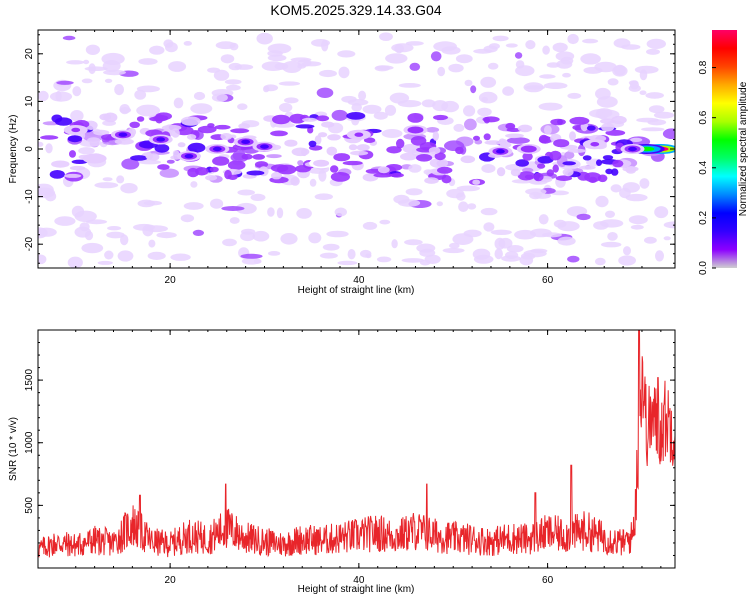 The width and height of the screenshot is (750, 600). What do you see at coordinates (703, 117) in the screenshot?
I see `colorbar-tick-label: 0.6` at bounding box center [703, 117].